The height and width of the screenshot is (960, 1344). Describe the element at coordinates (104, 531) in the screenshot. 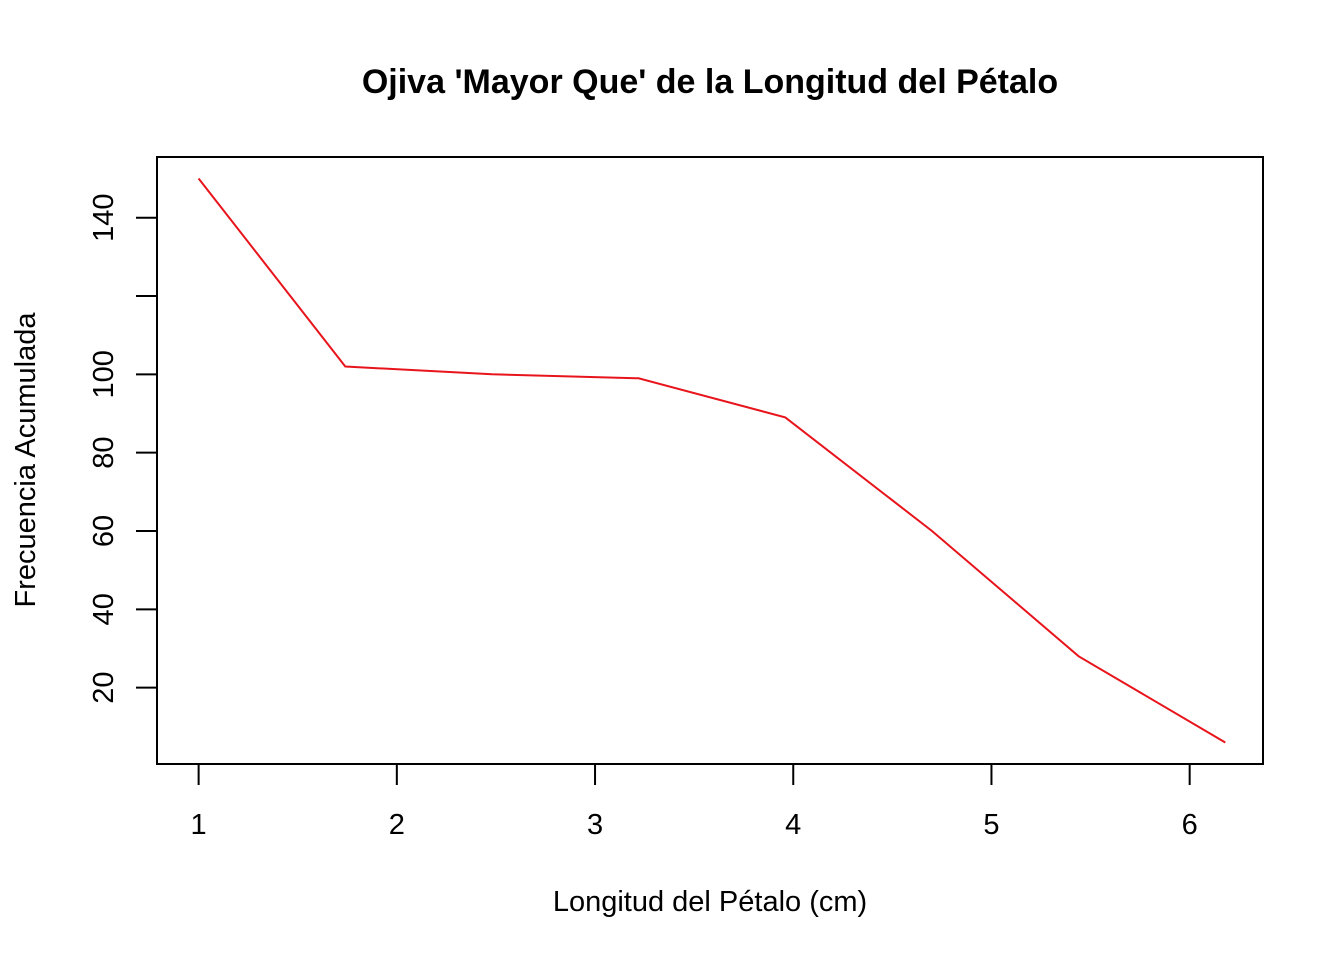

I see `y-tick-label: 60` at that location.